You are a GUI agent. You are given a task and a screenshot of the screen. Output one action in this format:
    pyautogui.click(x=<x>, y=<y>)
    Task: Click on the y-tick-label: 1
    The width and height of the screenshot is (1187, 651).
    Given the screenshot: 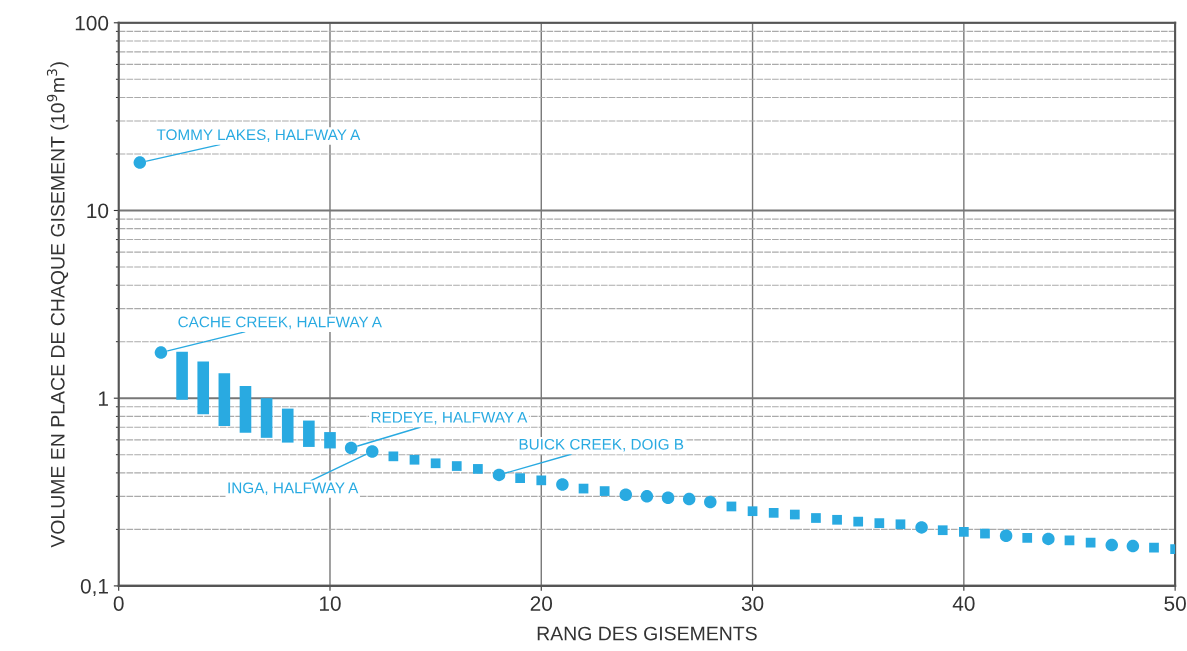 What is the action you would take?
    pyautogui.click(x=103, y=398)
    